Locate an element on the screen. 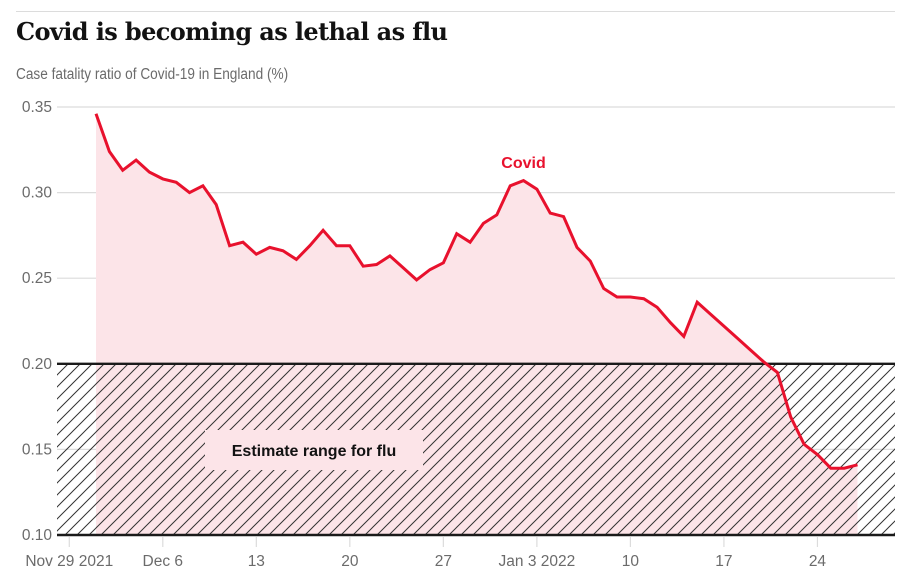  y-axis: 0.35 0.30 0.25 0.20 0.15 0.10 is located at coordinates (37, 321).